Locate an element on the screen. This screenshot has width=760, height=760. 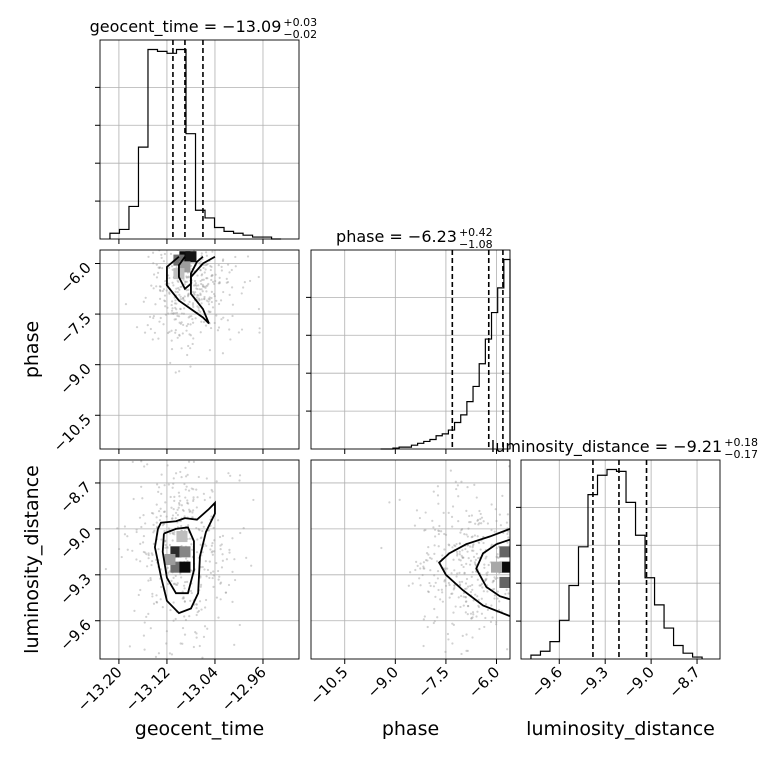
x-tick-label: −9.6 is located at coordinates (547, 682).